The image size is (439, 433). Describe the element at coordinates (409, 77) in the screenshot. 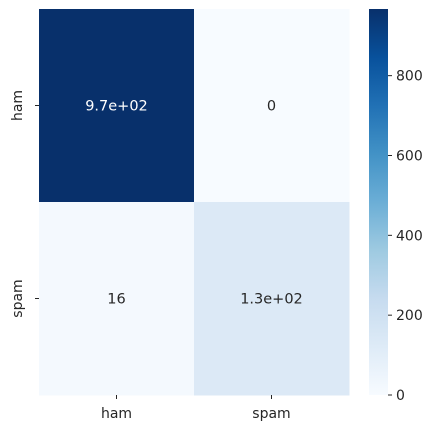

I see `colorbar-tick-label-800: 800` at that location.